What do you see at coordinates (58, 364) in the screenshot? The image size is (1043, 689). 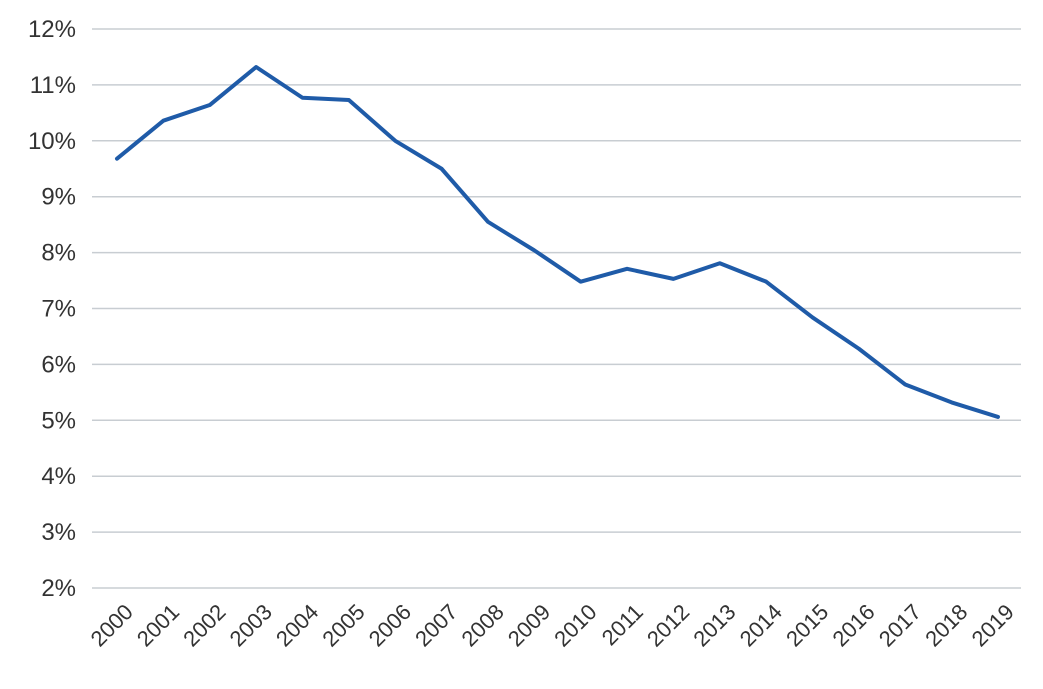 I see `y-tick-label: 6%` at bounding box center [58, 364].